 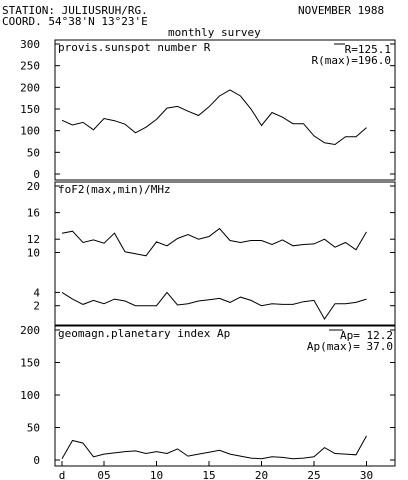 What do you see at coordinates (214, 32) in the screenshot?
I see `subtitle-label: monthly survey` at bounding box center [214, 32].